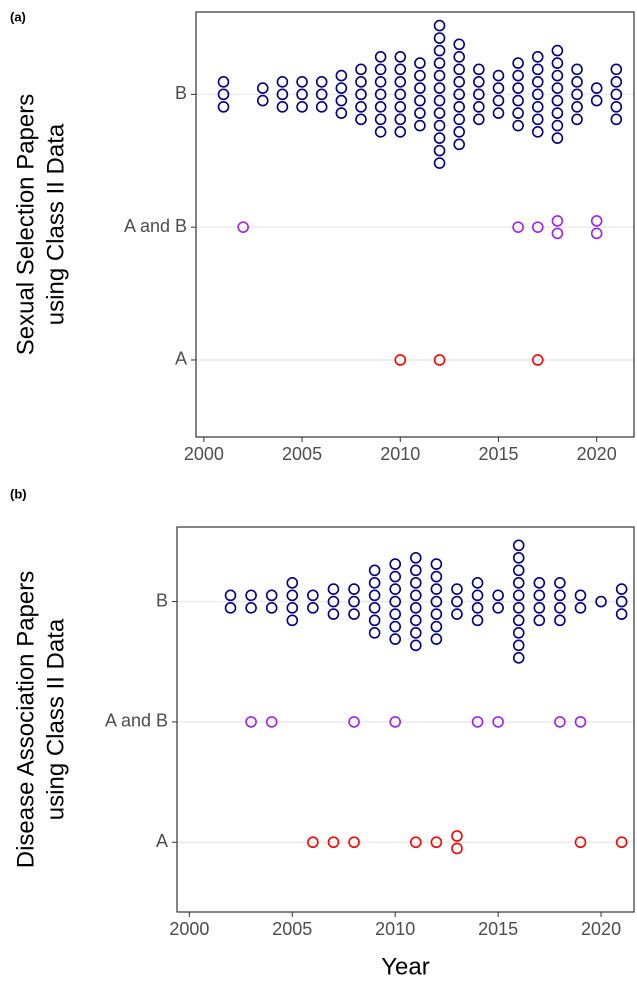  What do you see at coordinates (395, 929) in the screenshot?
I see `x-tick-label: 2010` at bounding box center [395, 929].